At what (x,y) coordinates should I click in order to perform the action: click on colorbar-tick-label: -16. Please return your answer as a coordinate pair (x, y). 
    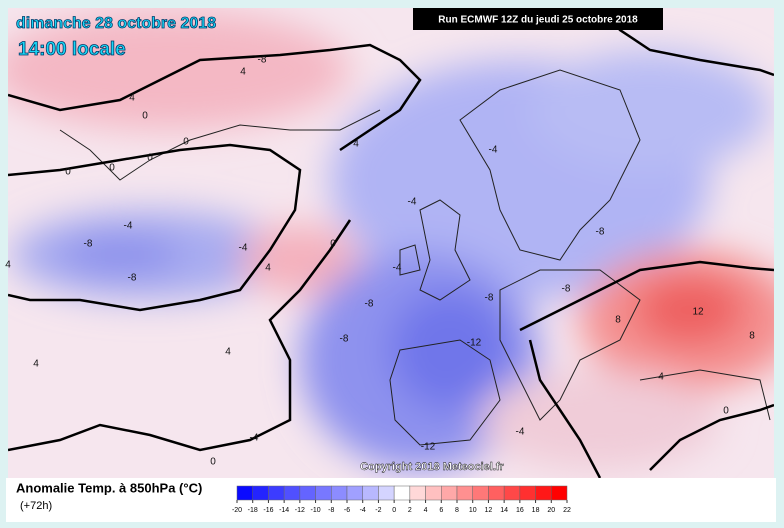
    Looking at the image, I should click on (268, 510).